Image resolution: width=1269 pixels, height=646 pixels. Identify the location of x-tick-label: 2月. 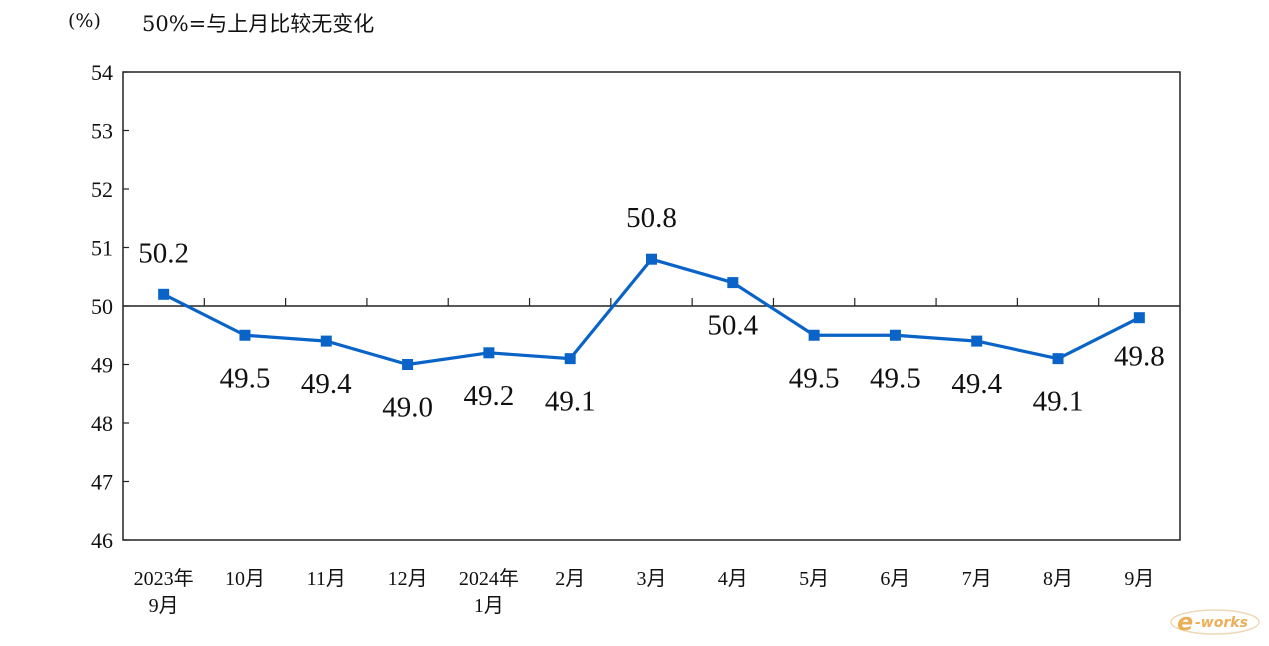
(570, 579).